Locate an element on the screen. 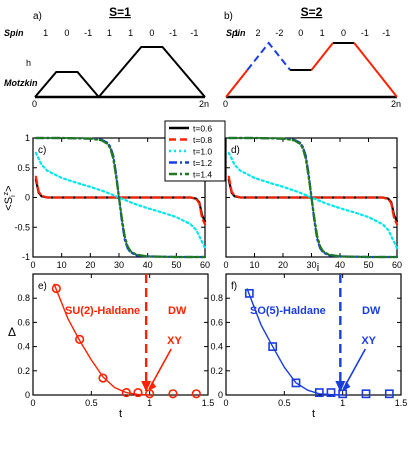 This screenshot has width=415, height=463. y-tick-label: -1 is located at coordinates (26, 257).